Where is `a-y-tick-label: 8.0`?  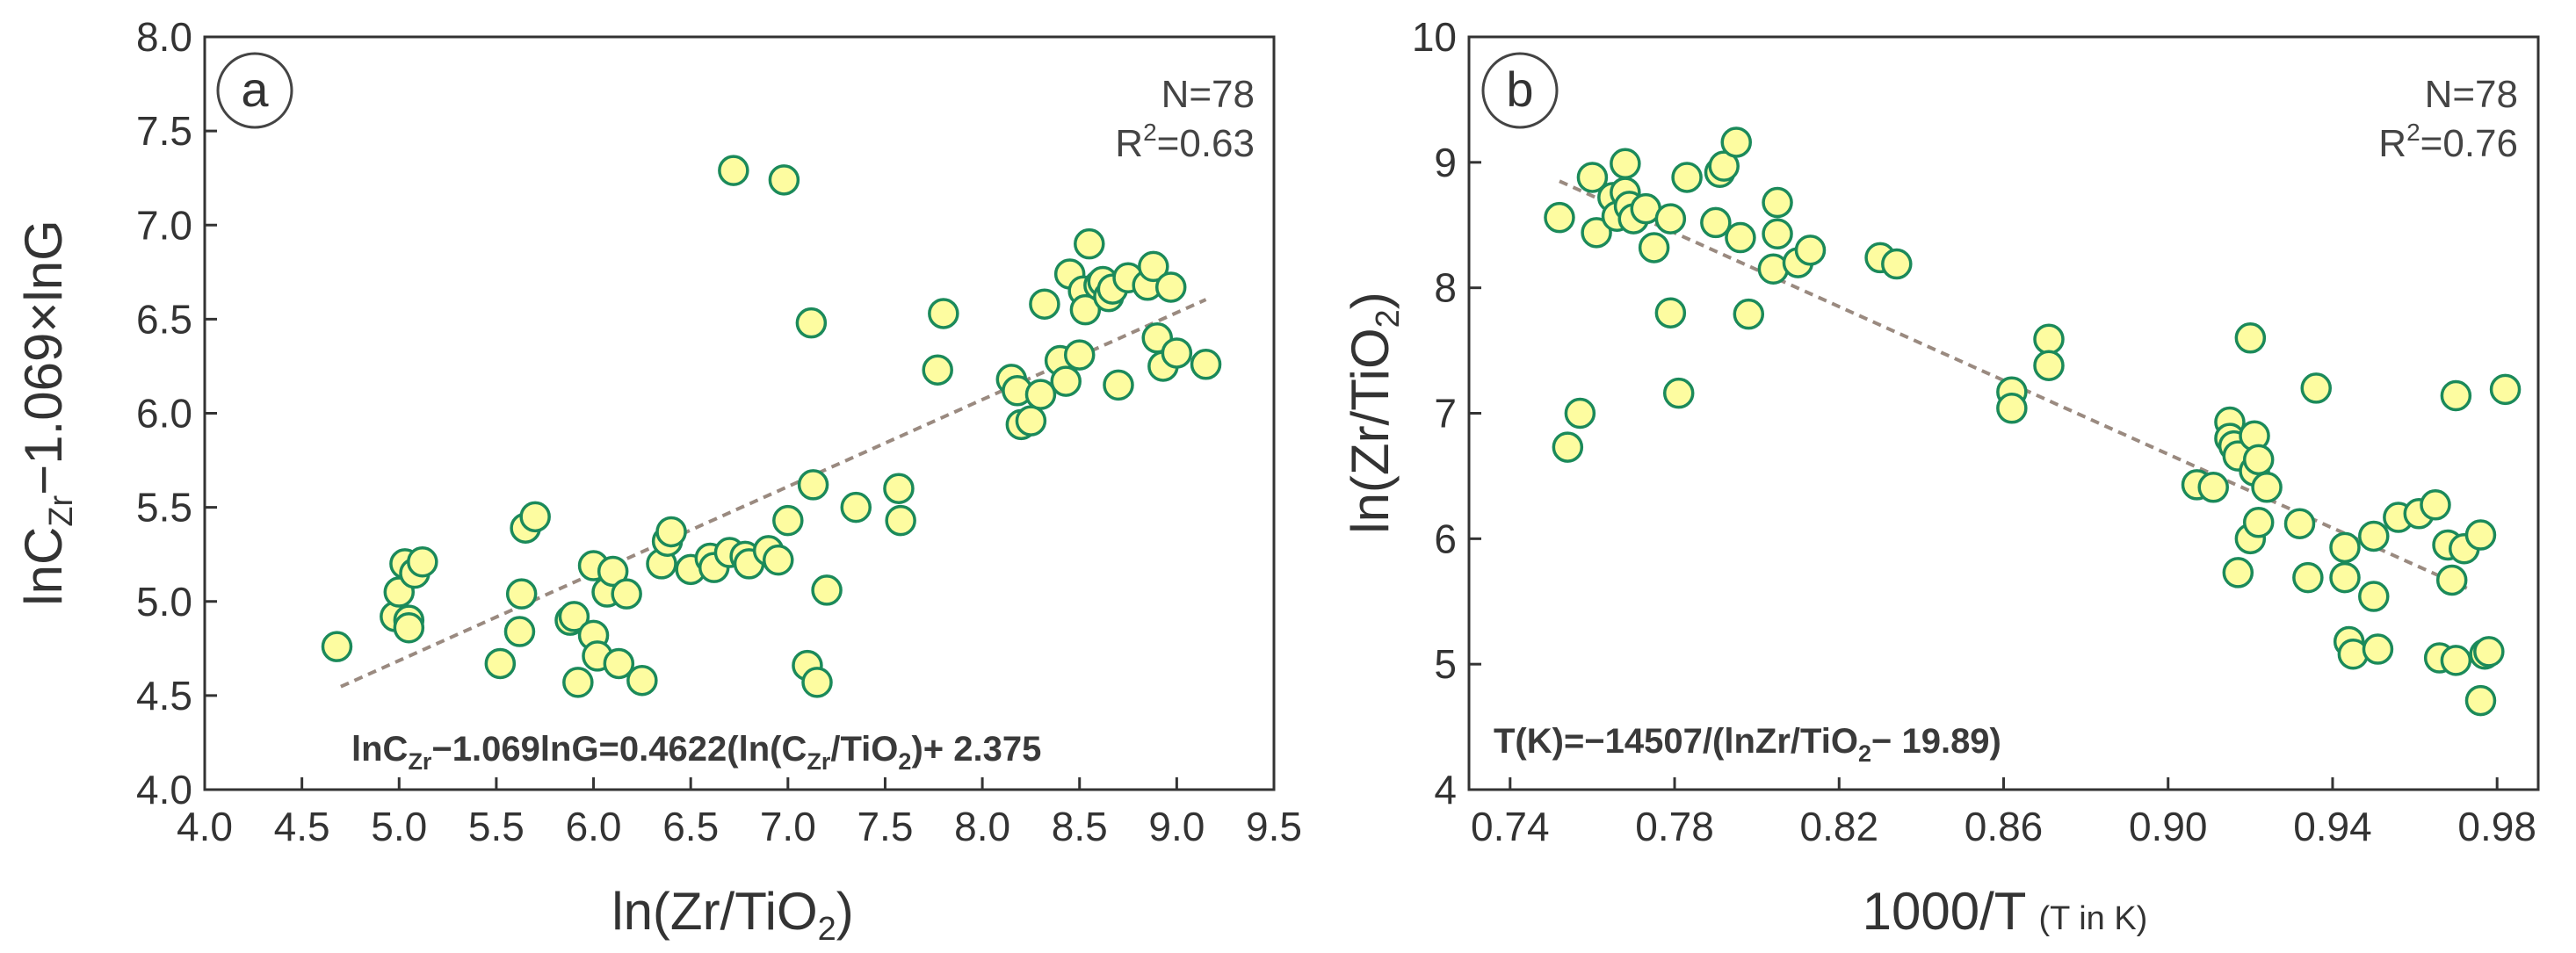 a-y-tick-label: 8.0 is located at coordinates (164, 37).